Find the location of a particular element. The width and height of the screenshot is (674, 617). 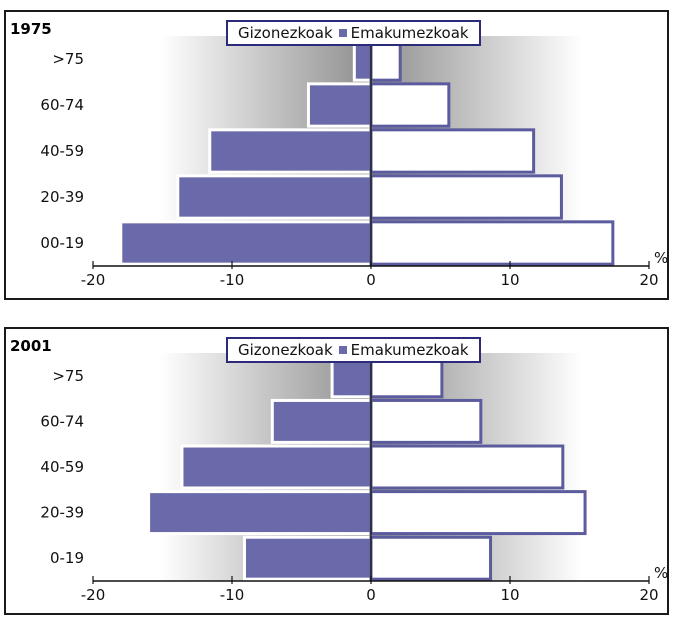

chart-title: 2001 is located at coordinates (31, 346).